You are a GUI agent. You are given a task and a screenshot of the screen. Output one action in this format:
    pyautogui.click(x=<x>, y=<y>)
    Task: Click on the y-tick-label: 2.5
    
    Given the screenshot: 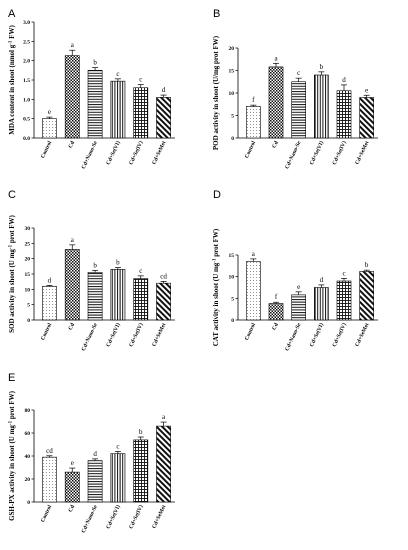 What is the action you would take?
    pyautogui.click(x=26, y=42)
    